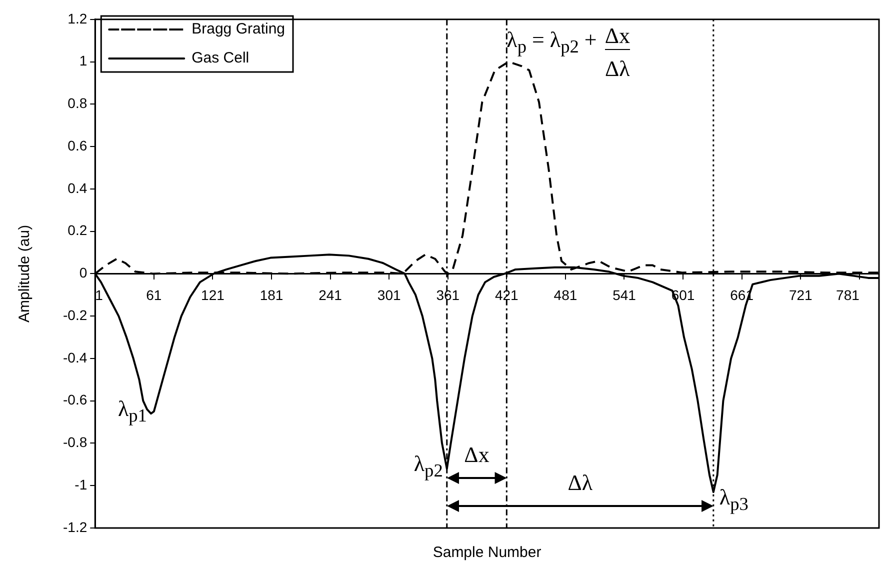 The height and width of the screenshot is (582, 889). What do you see at coordinates (78, 145) in the screenshot?
I see `y-tick-label: 0.6` at bounding box center [78, 145].